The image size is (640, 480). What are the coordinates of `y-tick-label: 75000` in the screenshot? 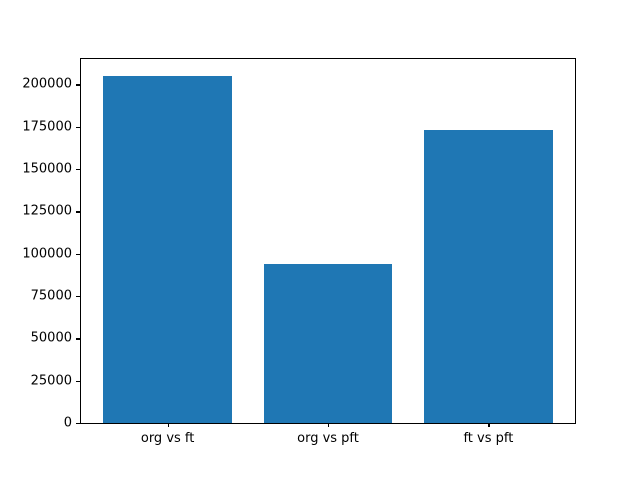 It's located at (51, 296).